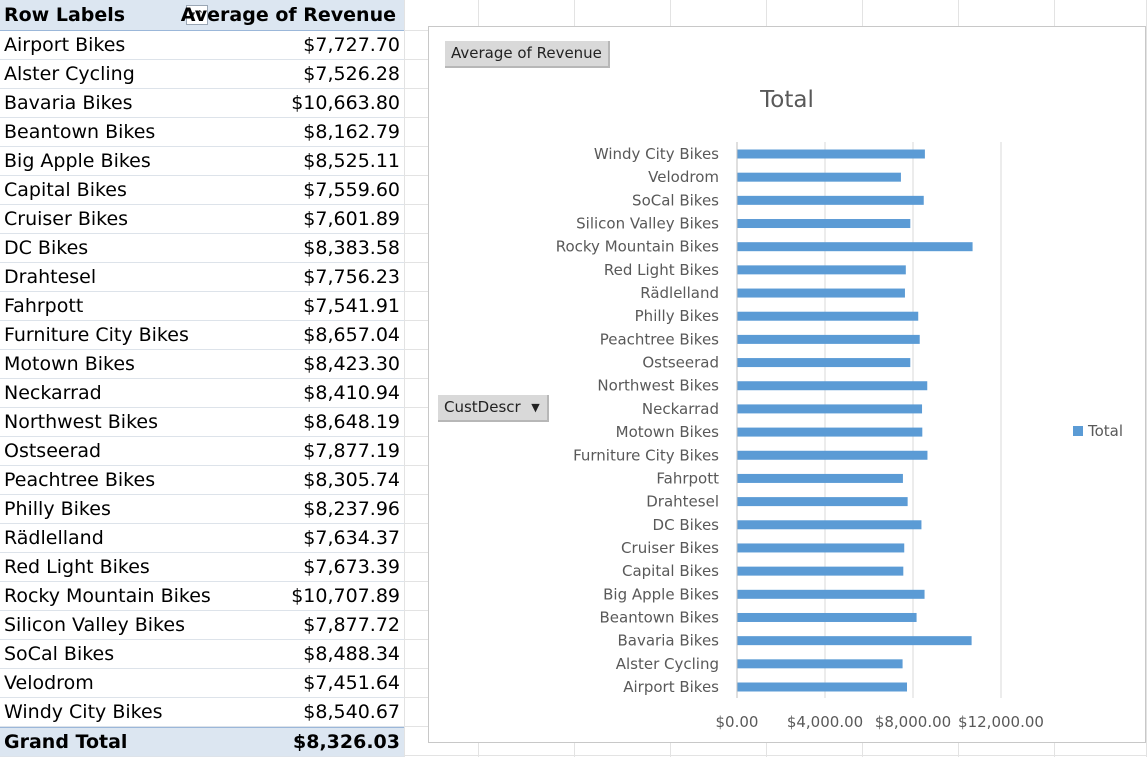 Image resolution: width=1147 pixels, height=757 pixels. I want to click on y-category-label: Capital Bikes, so click(670, 571).